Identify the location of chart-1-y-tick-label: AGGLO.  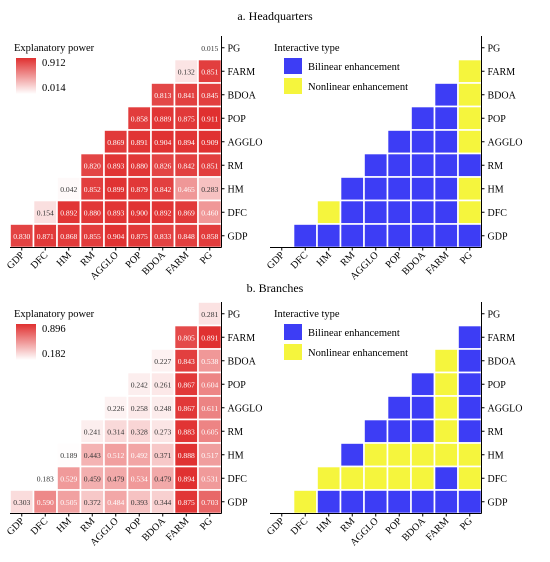
(505, 142).